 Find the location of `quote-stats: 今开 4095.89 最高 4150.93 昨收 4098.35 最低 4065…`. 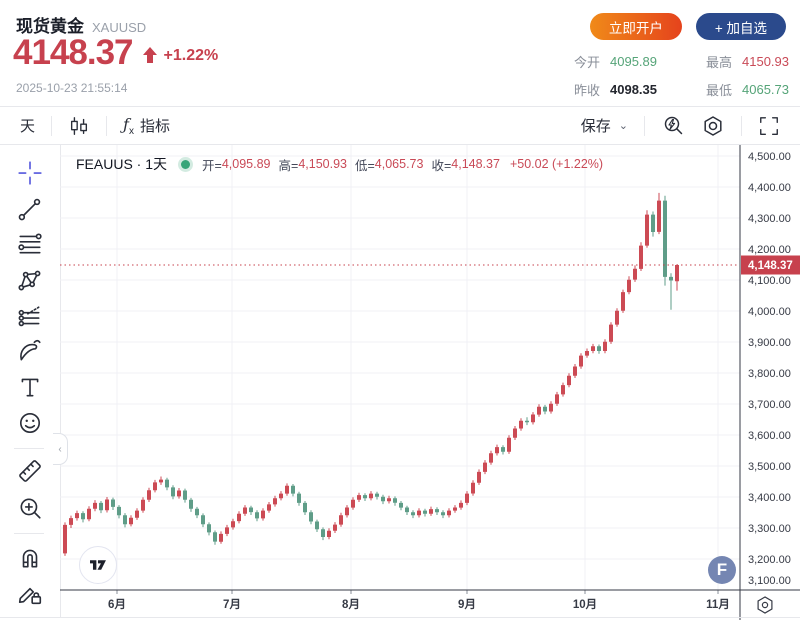

quote-stats: 今开 4095.89 最高 4150.93 昨收 4098.35 最低 4065… is located at coordinates (683, 75).